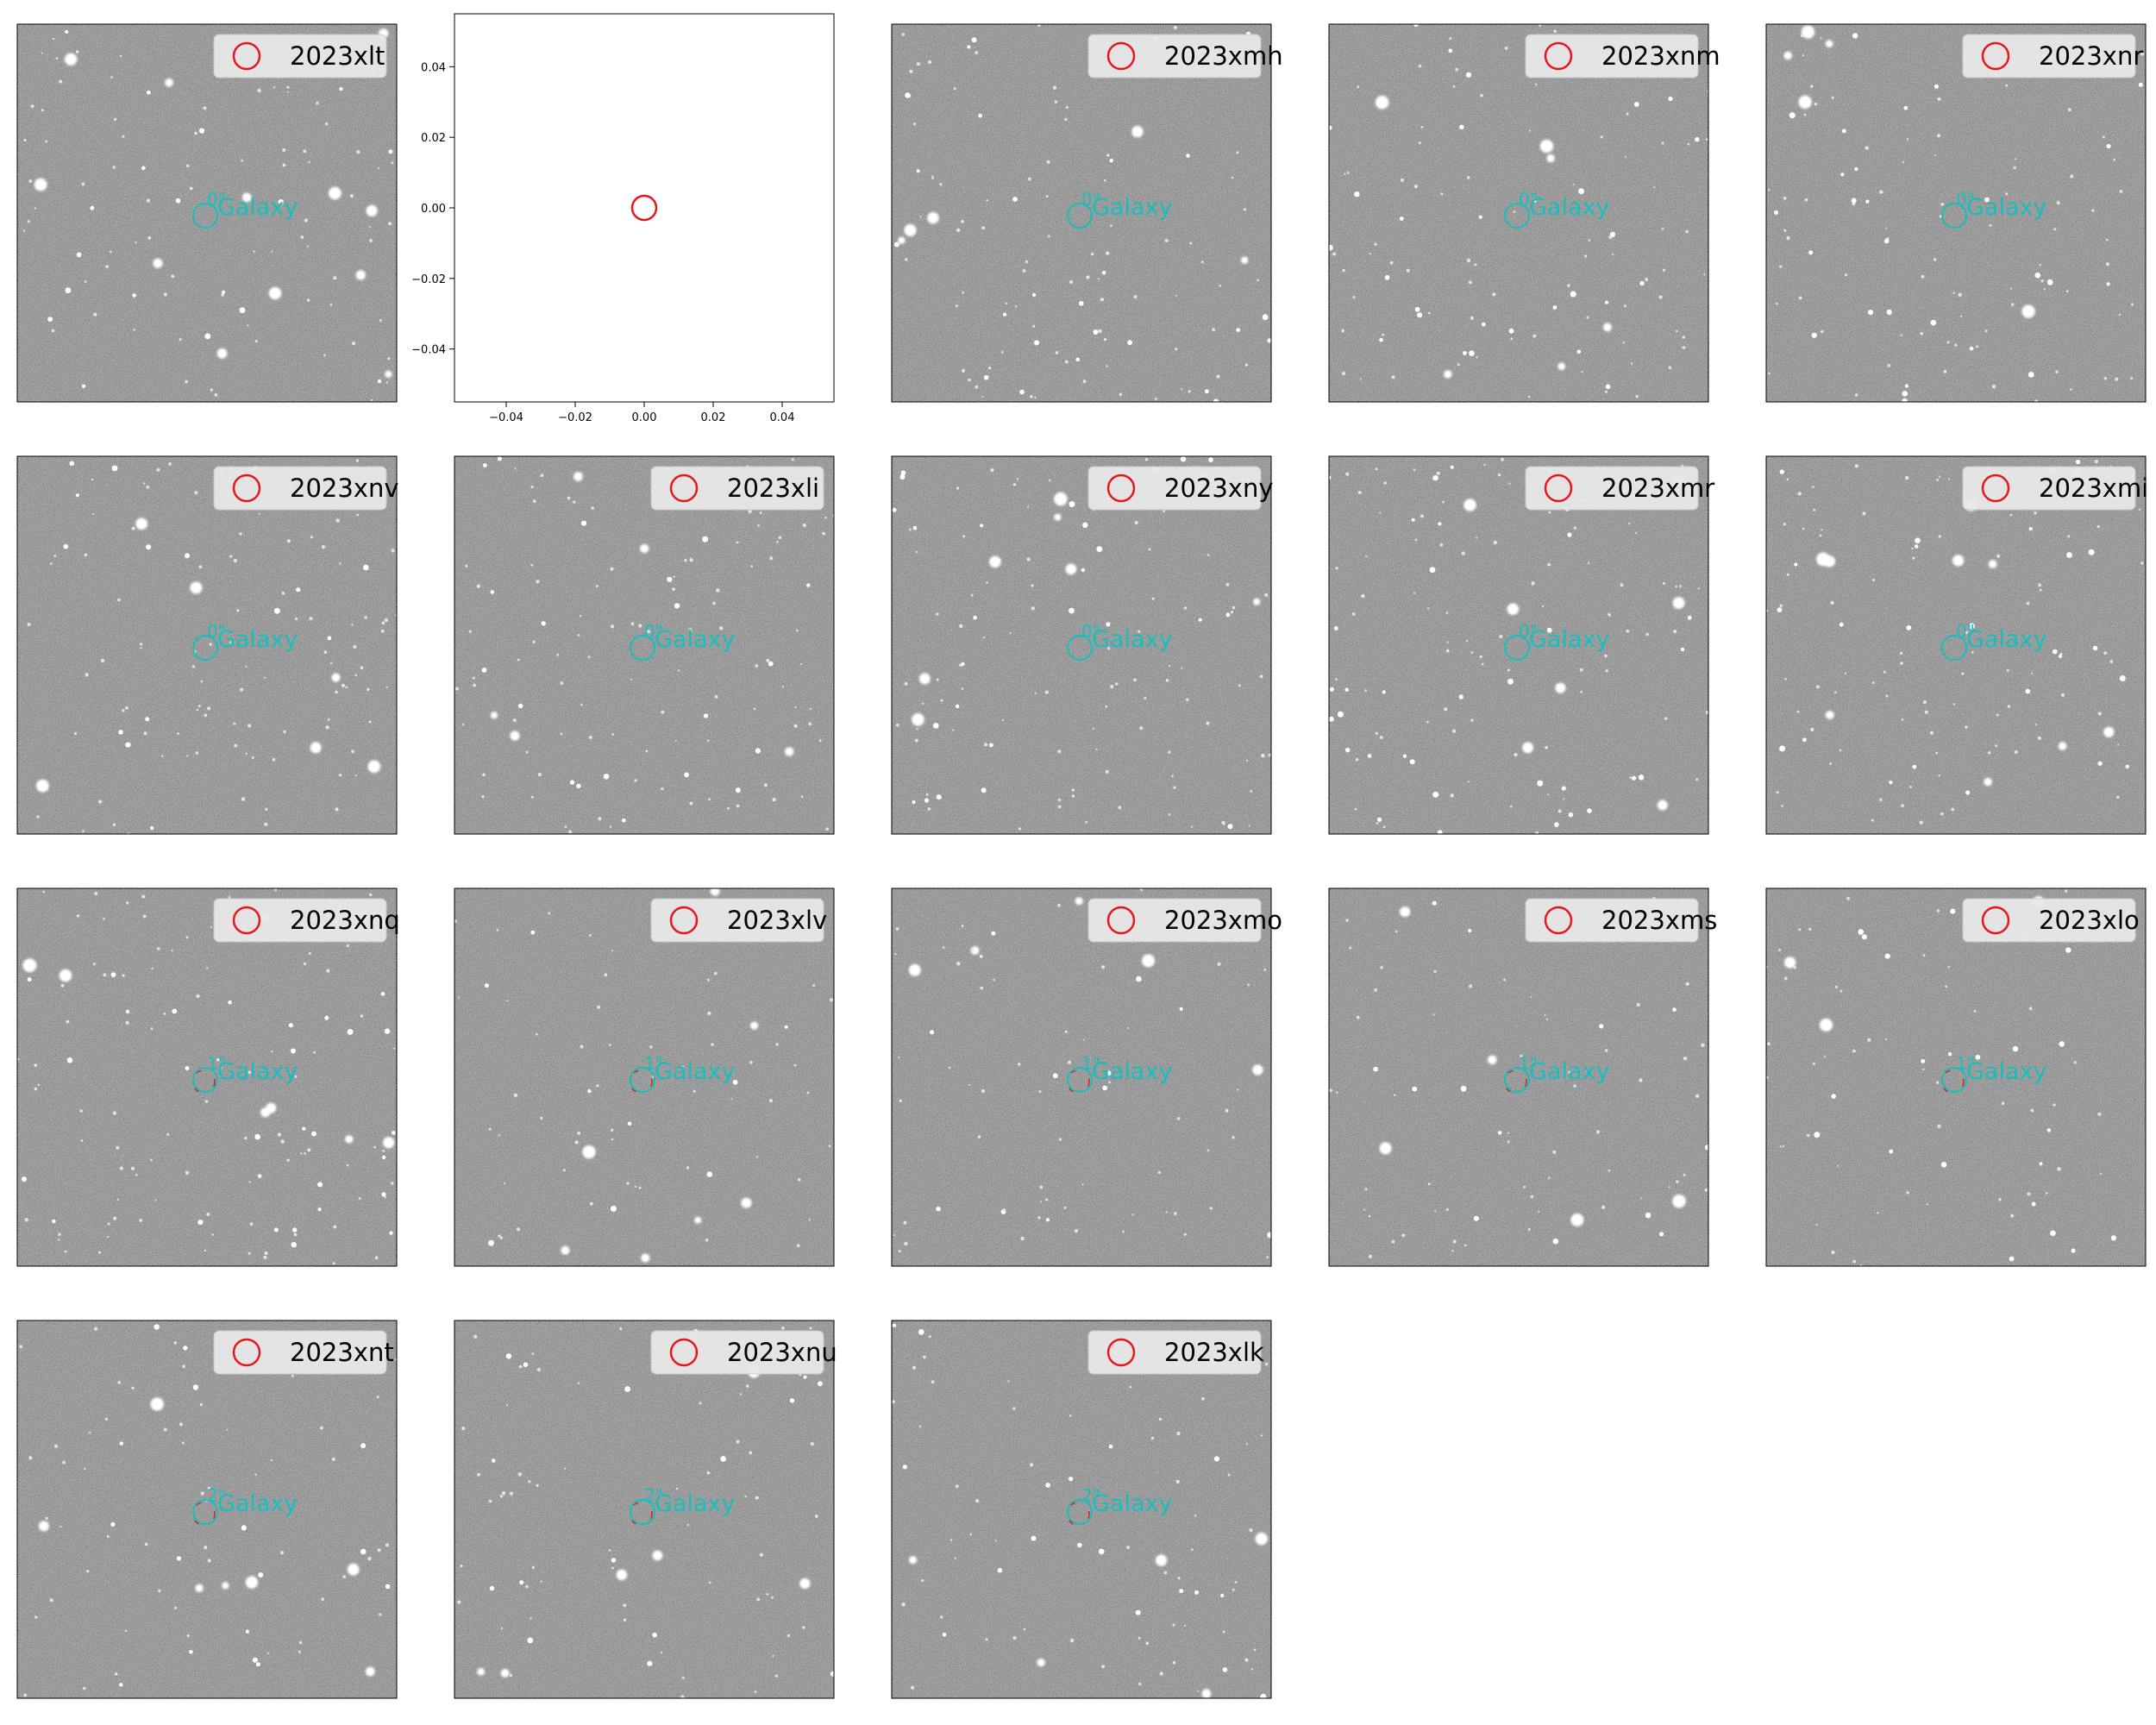  I want to click on panel-name: 2023xnv, so click(344, 488).